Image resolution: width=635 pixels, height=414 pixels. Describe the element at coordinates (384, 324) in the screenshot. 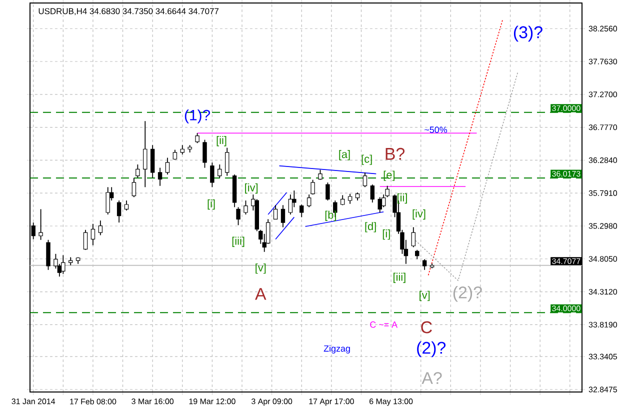

I see `annotation: C ~= A` at that location.